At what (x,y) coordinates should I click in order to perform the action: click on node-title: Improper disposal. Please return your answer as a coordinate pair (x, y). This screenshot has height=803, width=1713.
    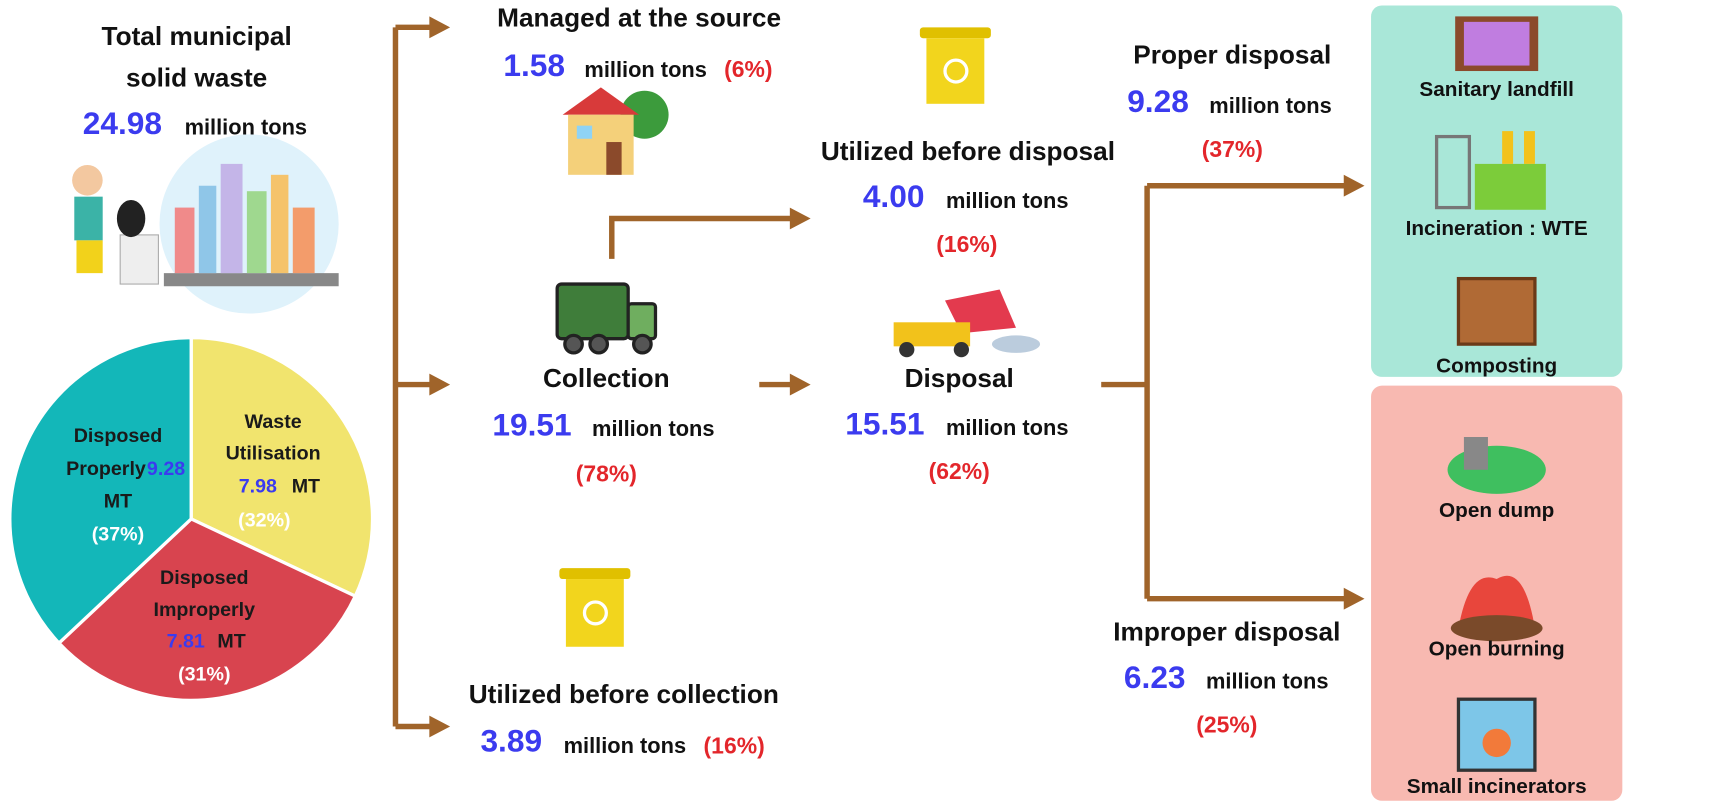
    Looking at the image, I should click on (1226, 632).